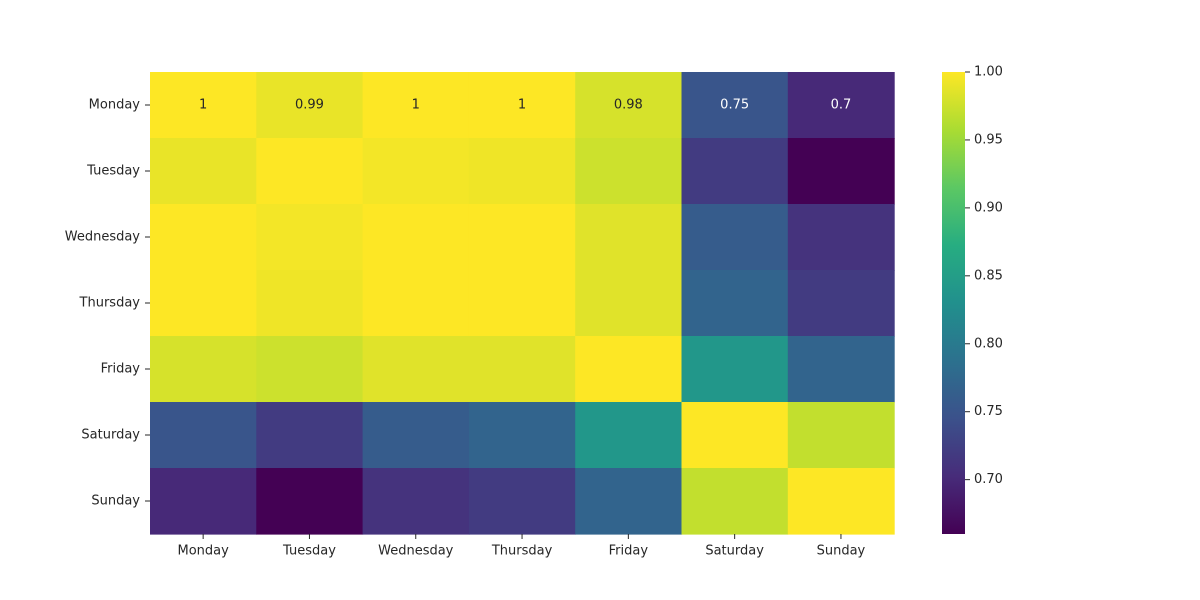  Describe the element at coordinates (113, 171) in the screenshot. I see `y-tick-label: Tuesday` at that location.